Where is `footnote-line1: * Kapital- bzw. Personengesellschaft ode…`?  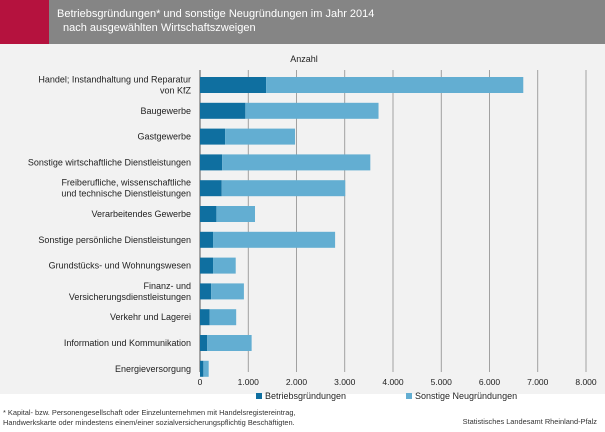
footnote-line1: * Kapital- bzw. Personengesellschaft ode… is located at coordinates (149, 412).